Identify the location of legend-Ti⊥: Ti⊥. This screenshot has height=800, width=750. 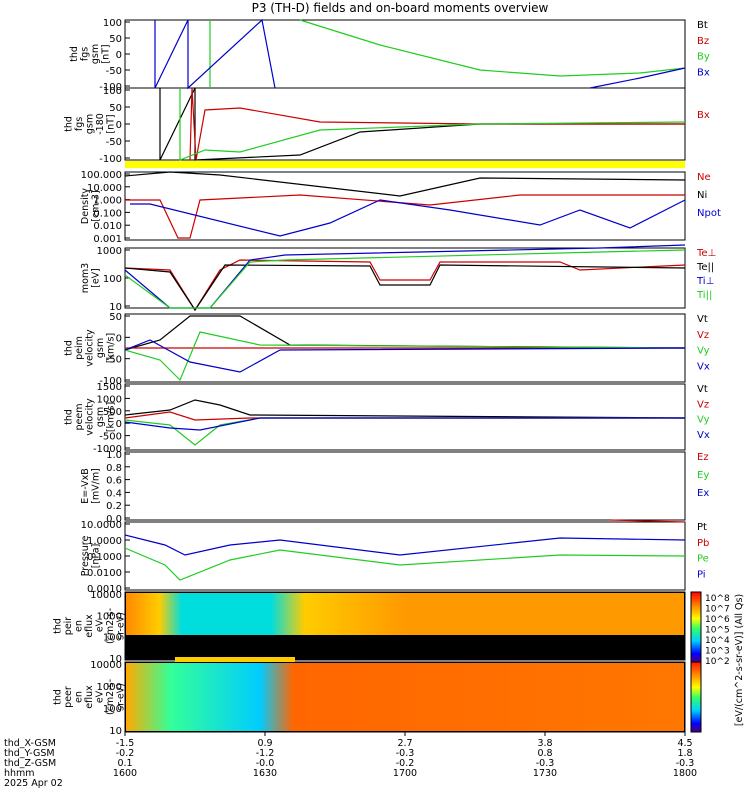
(705, 281).